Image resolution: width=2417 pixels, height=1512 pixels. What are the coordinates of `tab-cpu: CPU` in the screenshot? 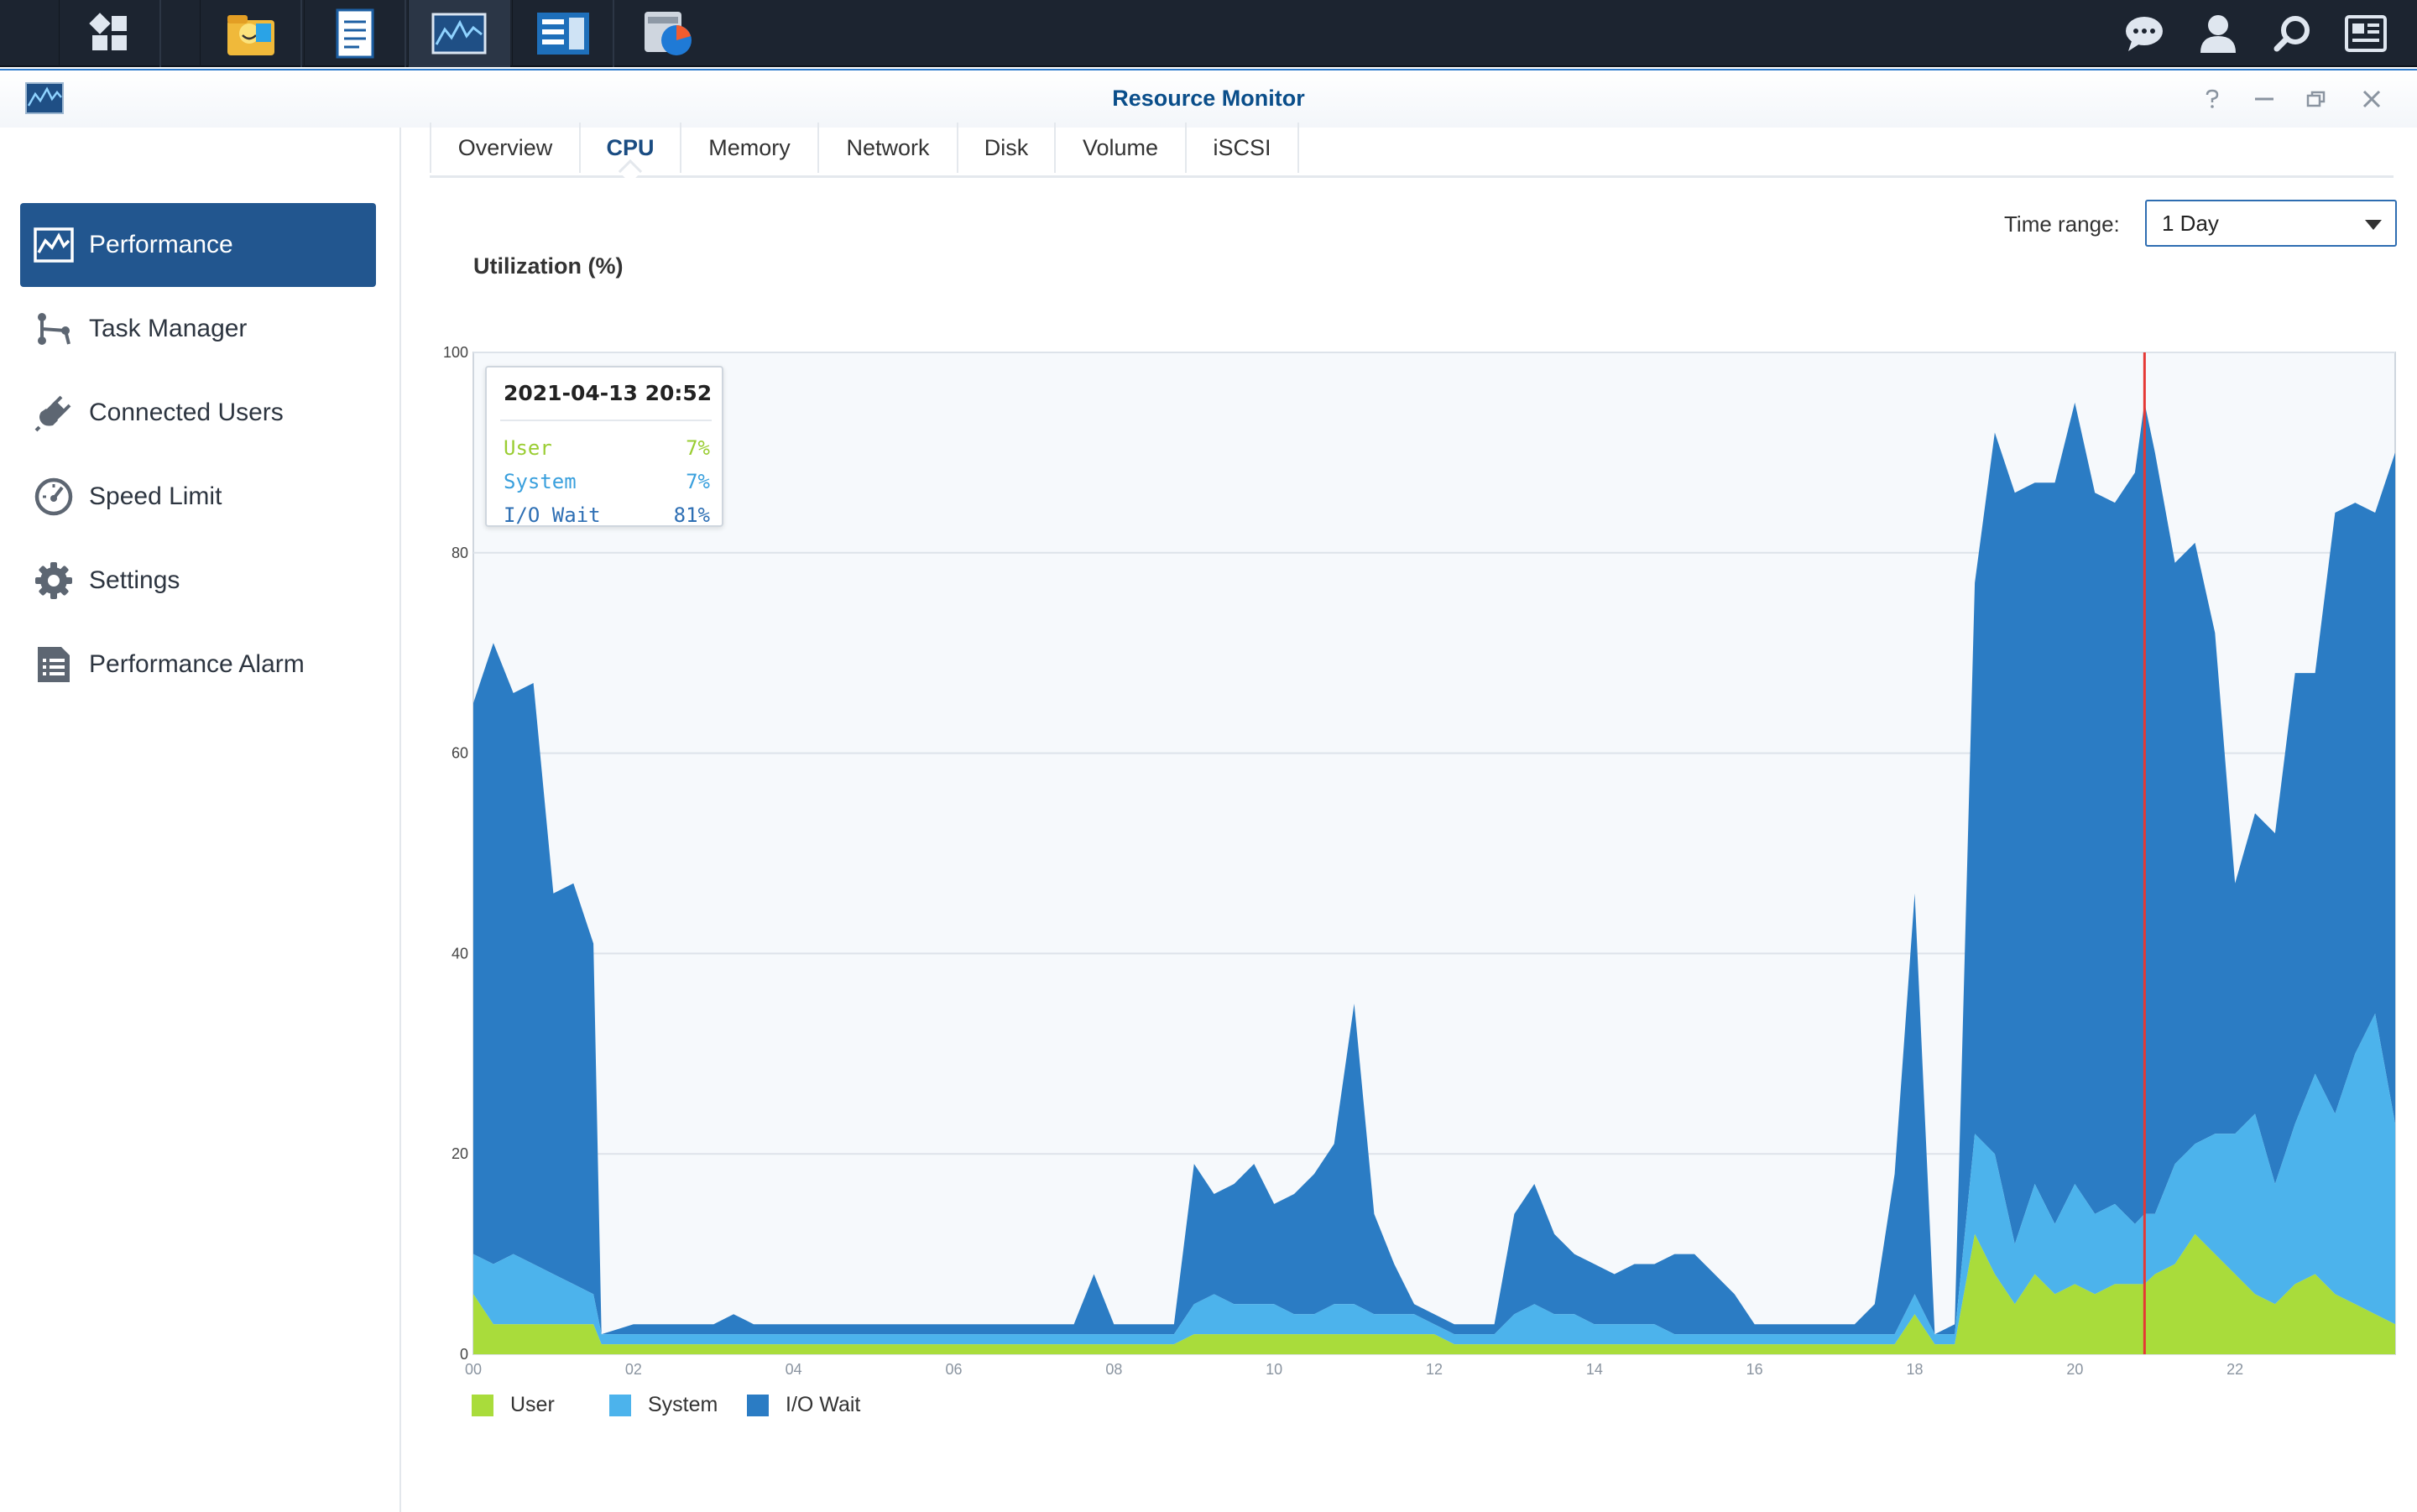 It's located at (631, 153).